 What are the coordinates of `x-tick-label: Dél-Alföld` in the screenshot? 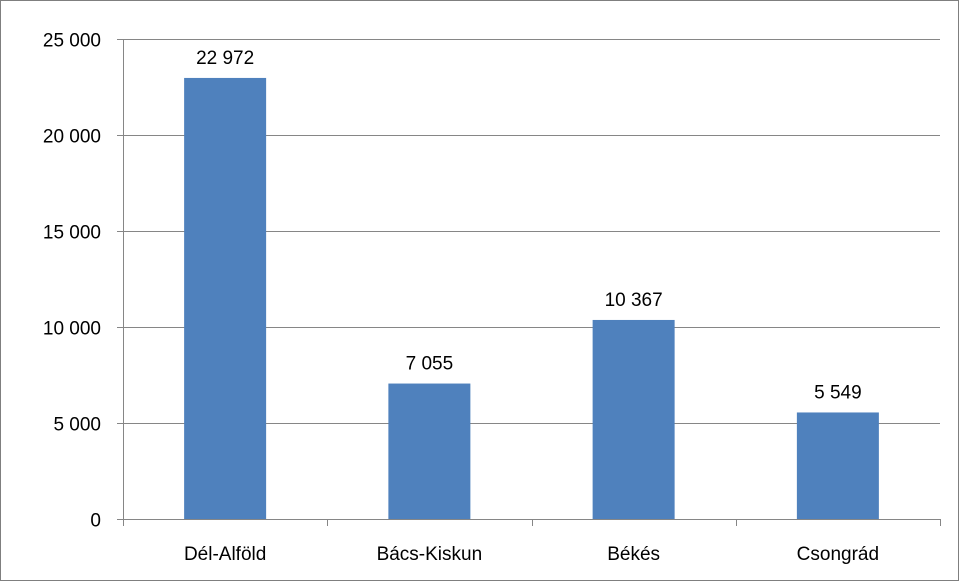 It's located at (225, 554).